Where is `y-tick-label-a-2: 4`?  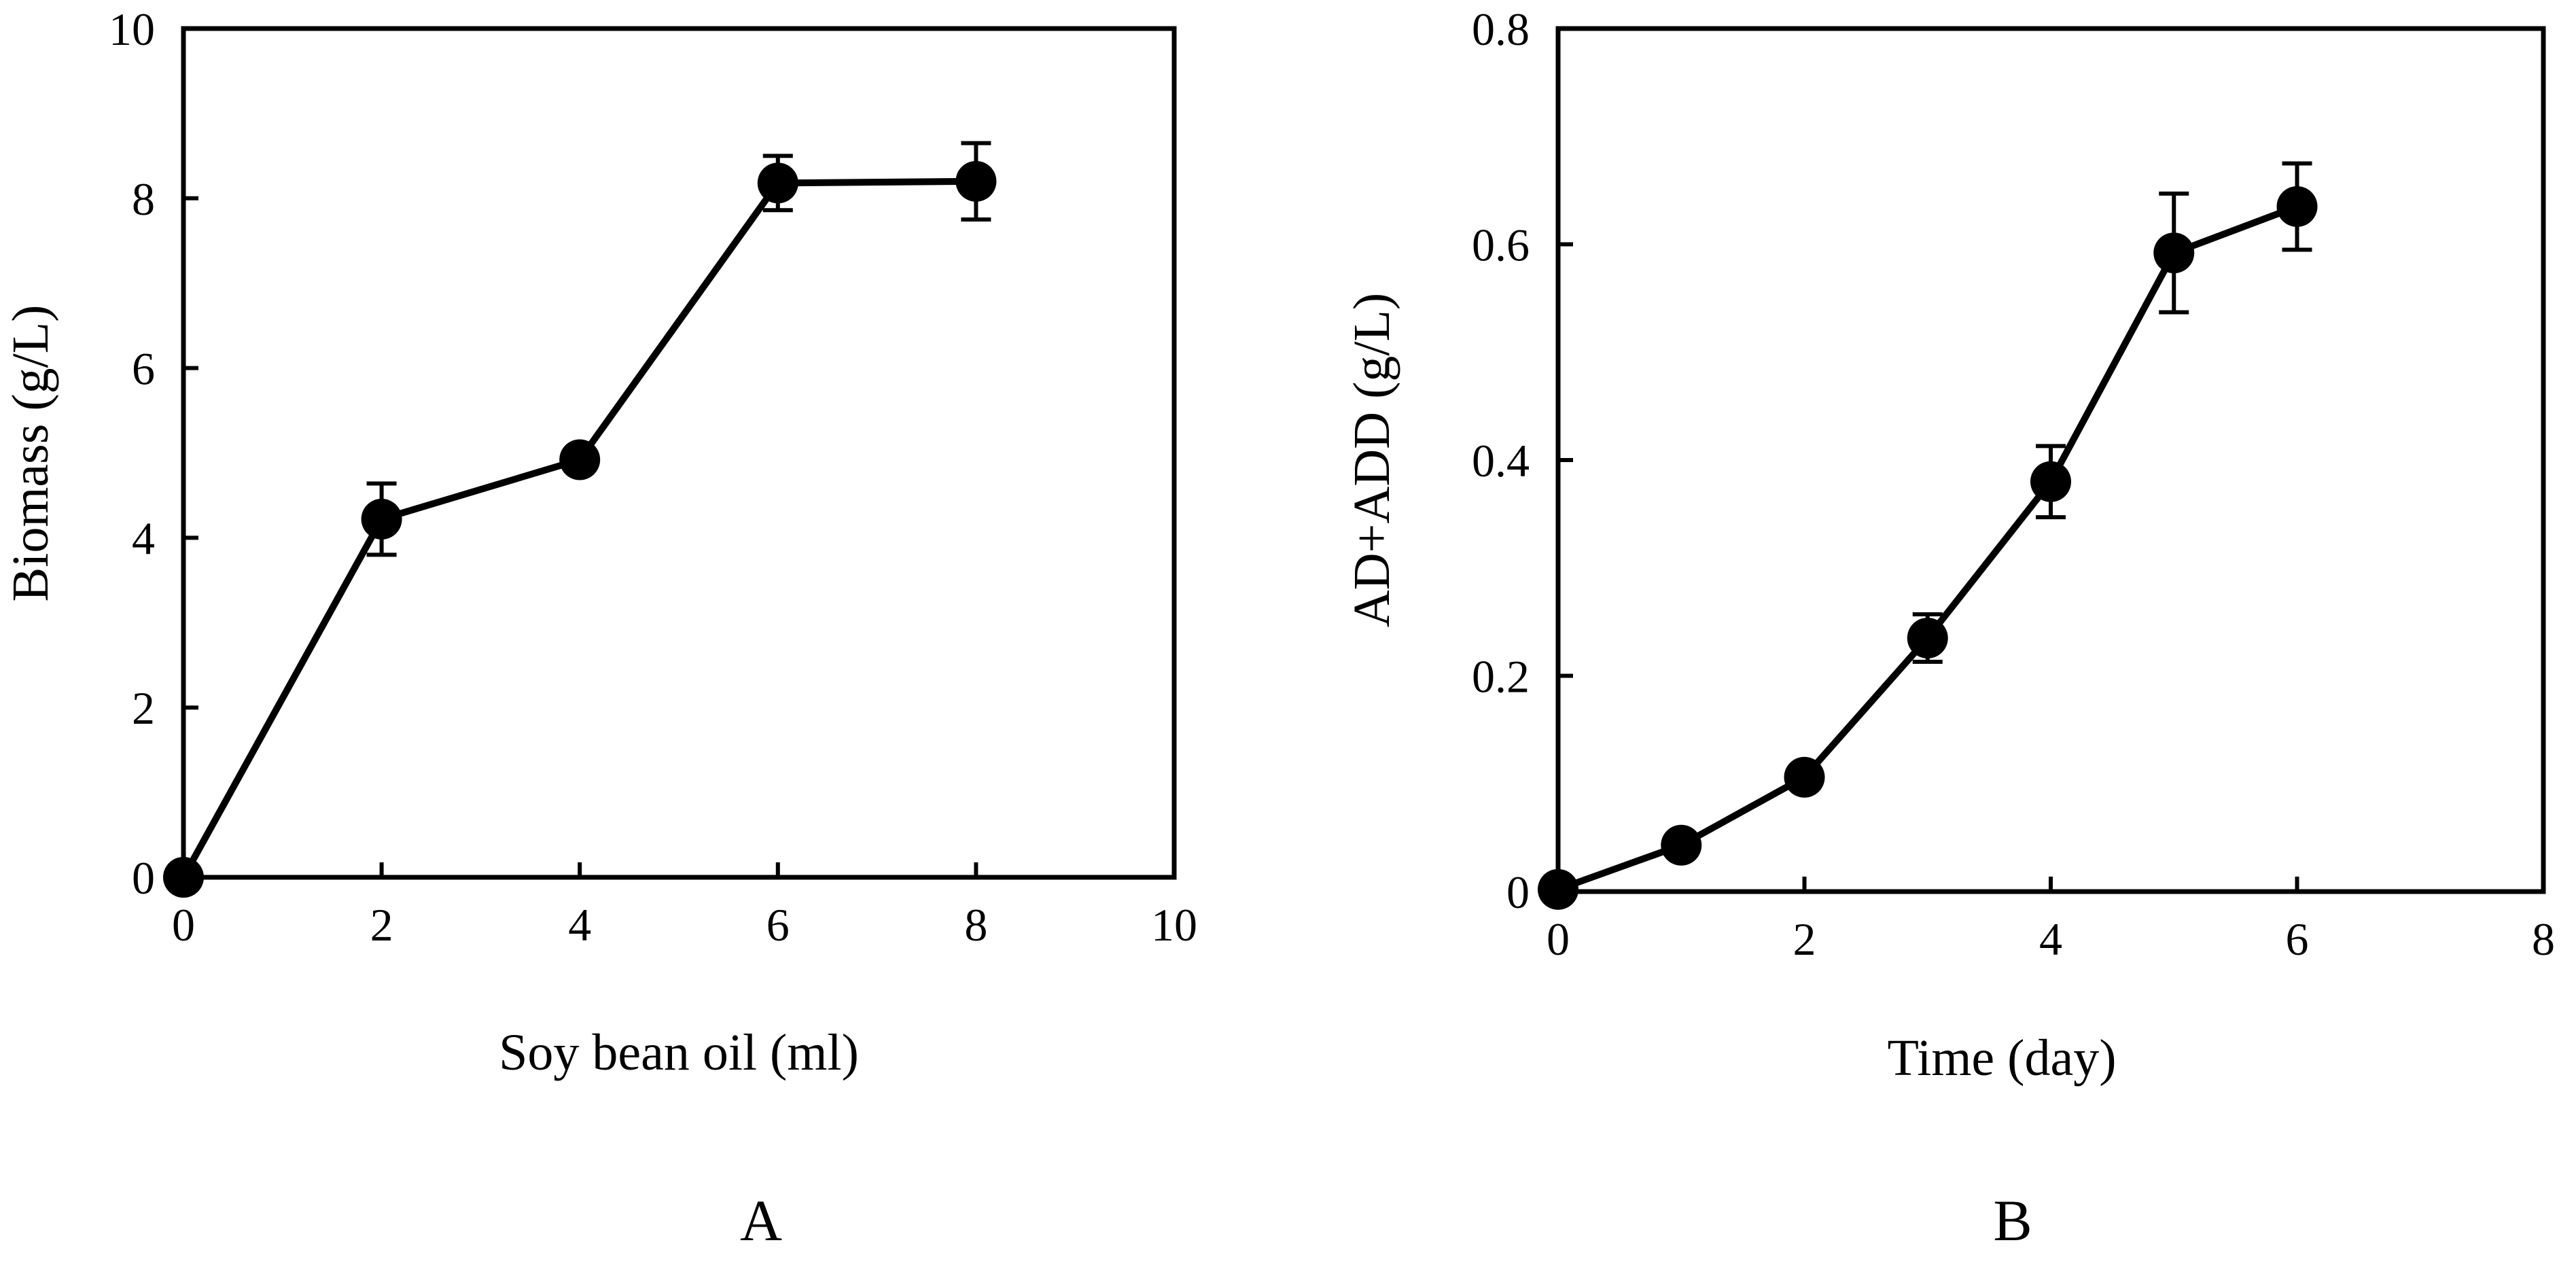 y-tick-label-a-2: 4 is located at coordinates (143, 538).